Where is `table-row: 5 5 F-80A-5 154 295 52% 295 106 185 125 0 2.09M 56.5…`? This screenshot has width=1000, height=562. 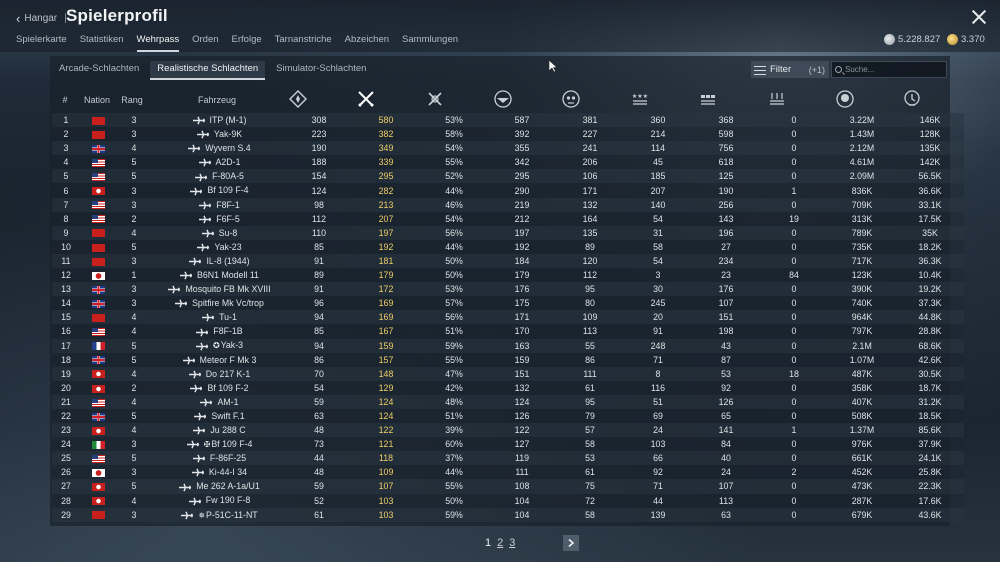
table-row: 5 5 F-80A-5 154 295 52% 295 106 185 125 0 2.09M 56.5… is located at coordinates (508, 176).